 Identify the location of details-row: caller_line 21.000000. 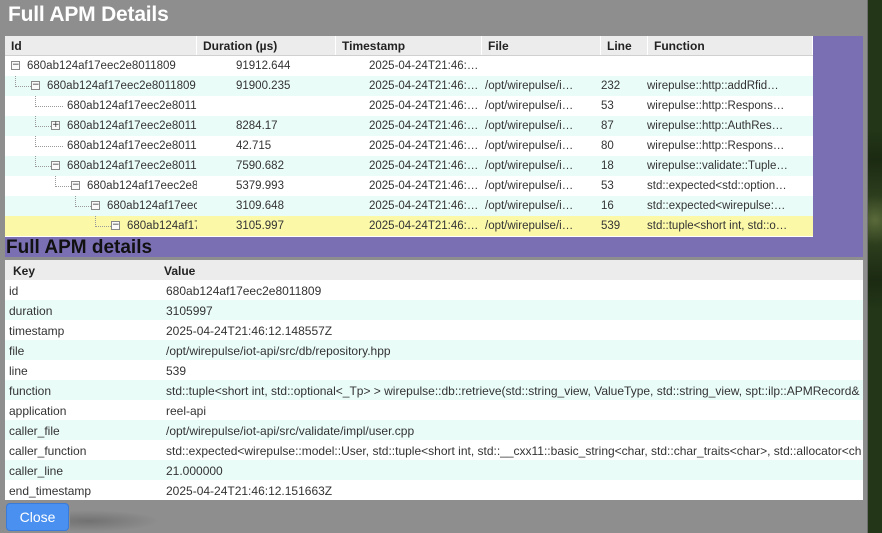
(434, 470).